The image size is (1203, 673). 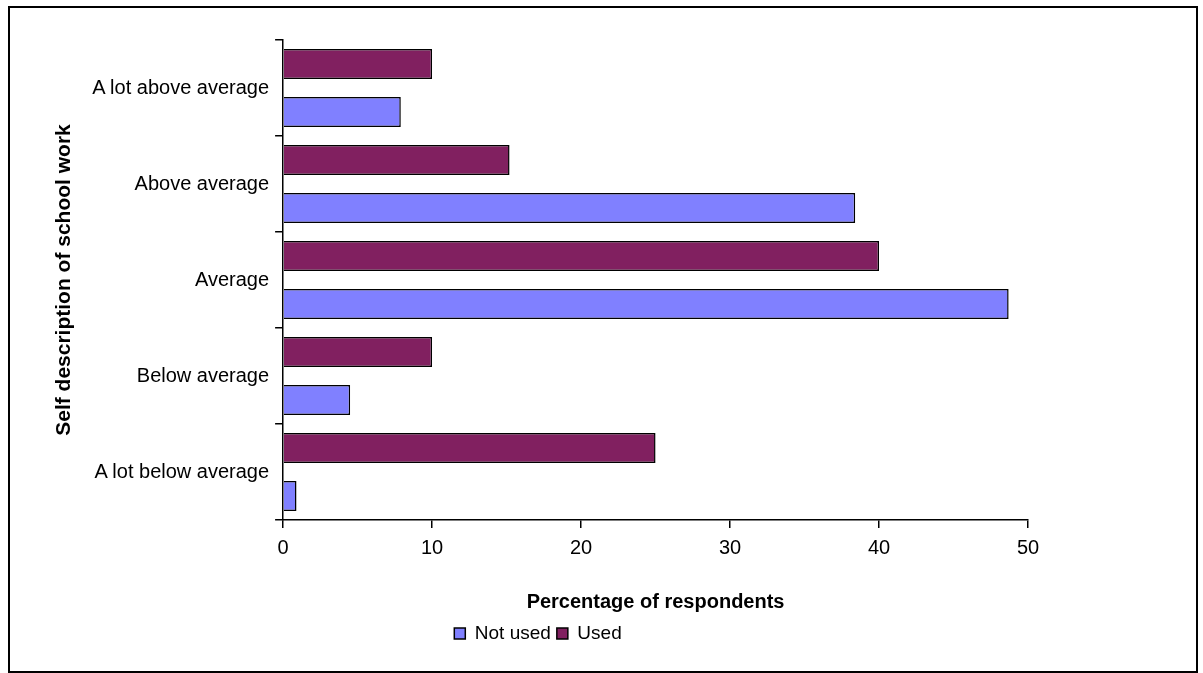 What do you see at coordinates (232, 278) in the screenshot?
I see `y-tick-label: Average` at bounding box center [232, 278].